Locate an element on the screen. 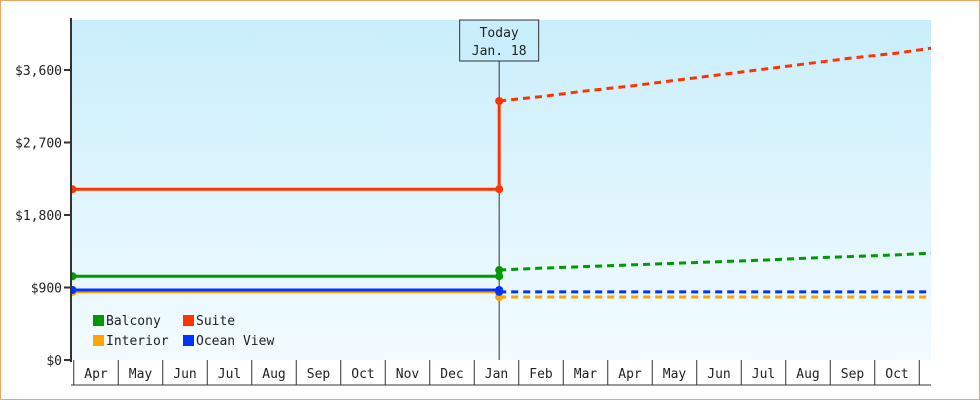 This screenshot has width=980, height=400. x-tick-label: Dec is located at coordinates (451, 374).